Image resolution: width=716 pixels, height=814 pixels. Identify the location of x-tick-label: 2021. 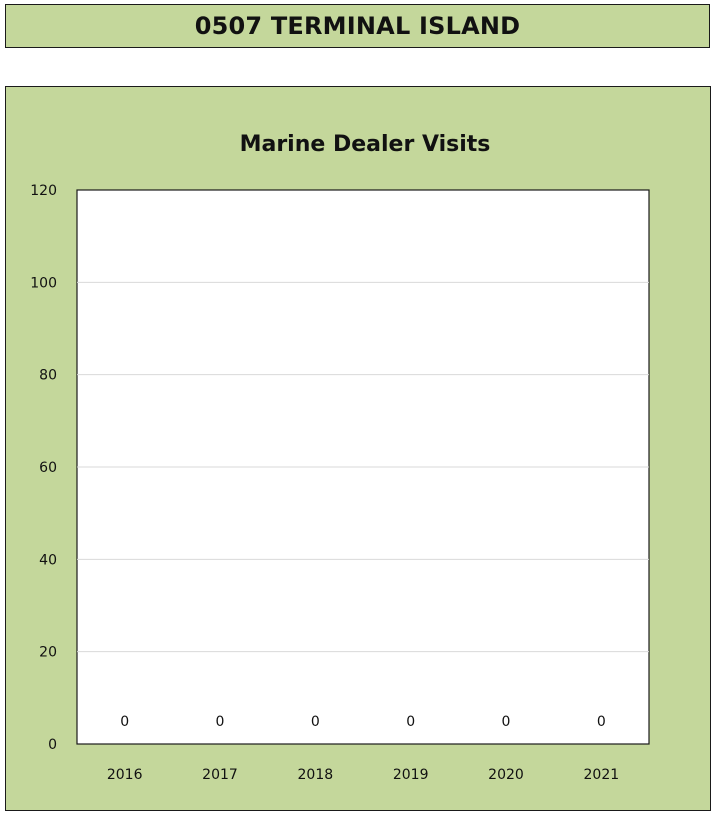
(602, 775).